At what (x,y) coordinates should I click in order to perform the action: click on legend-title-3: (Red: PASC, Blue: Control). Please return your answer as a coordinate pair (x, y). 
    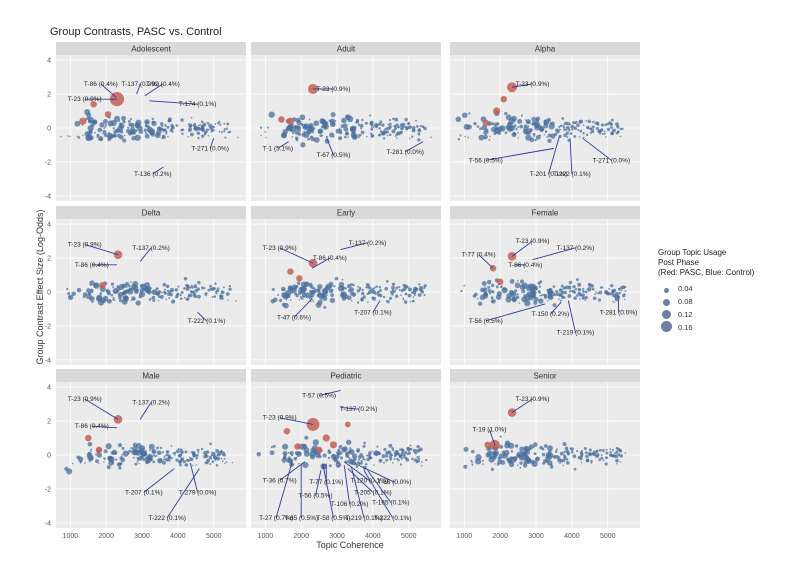
    Looking at the image, I should click on (706, 272).